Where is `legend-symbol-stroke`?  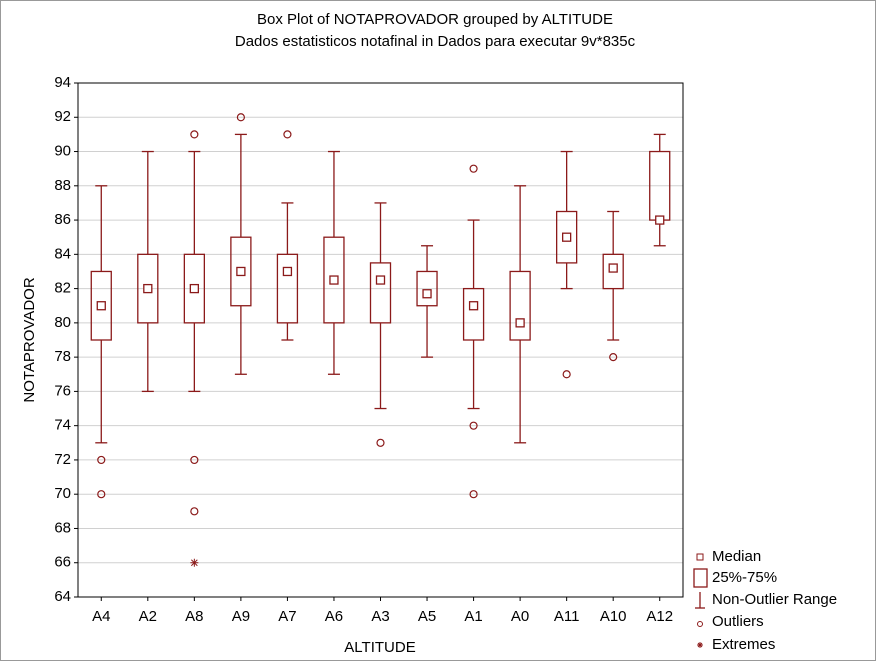
legend-symbol-stroke is located at coordinates (700, 645).